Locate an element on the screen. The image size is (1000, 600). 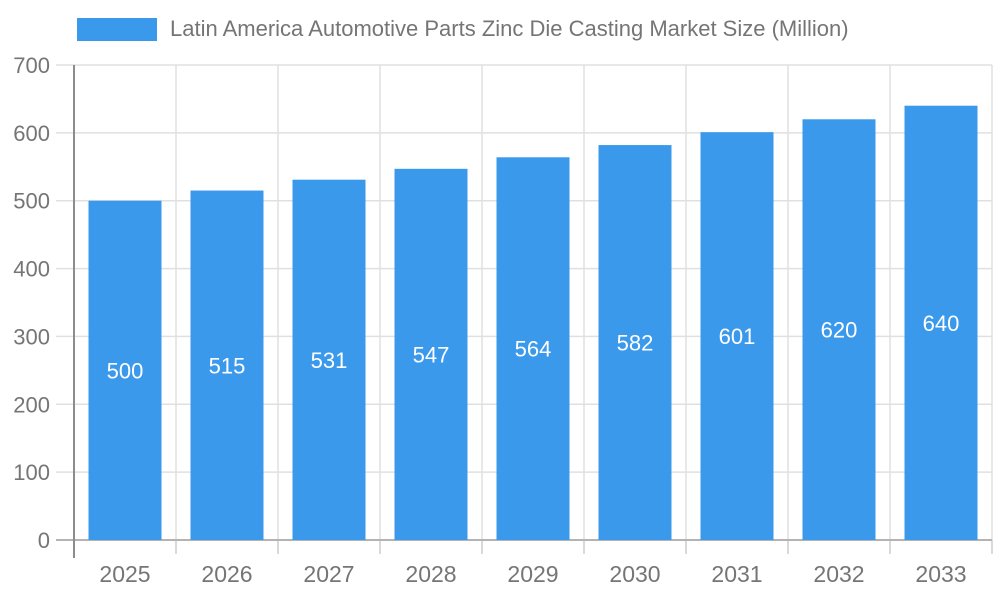
bar-2033 is located at coordinates (941, 322).